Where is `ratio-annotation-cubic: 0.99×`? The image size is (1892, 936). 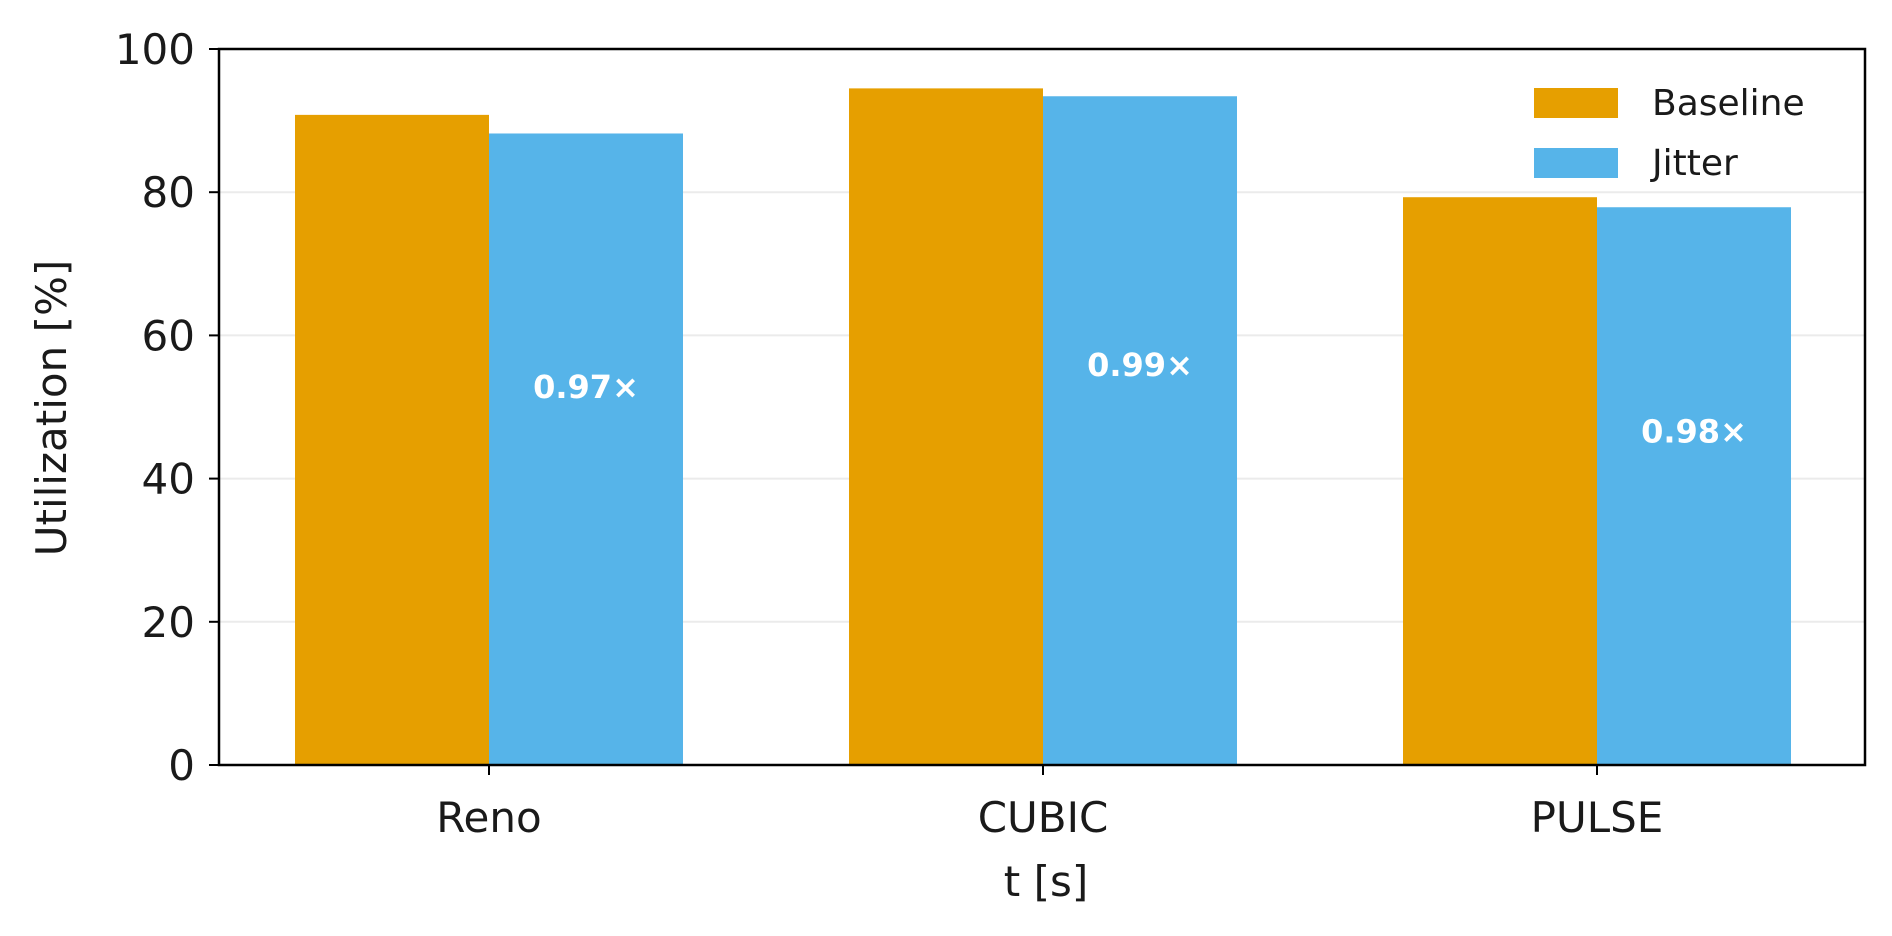 ratio-annotation-cubic: 0.99× is located at coordinates (1140, 365).